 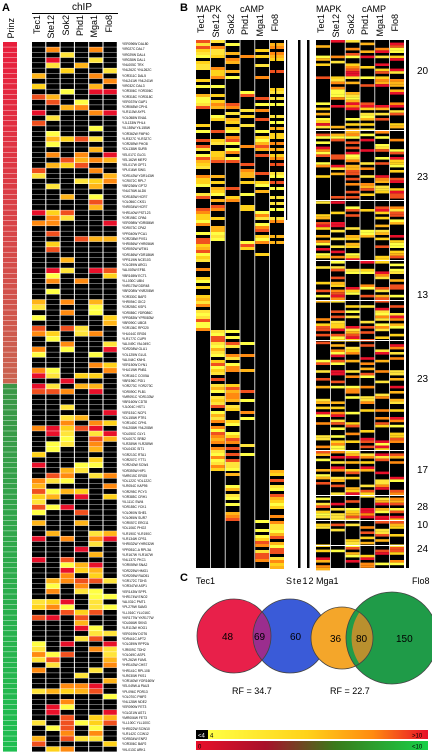 What do you see at coordinates (212, 737) in the screenshot?
I see `scale-mid: 4` at bounding box center [212, 737].